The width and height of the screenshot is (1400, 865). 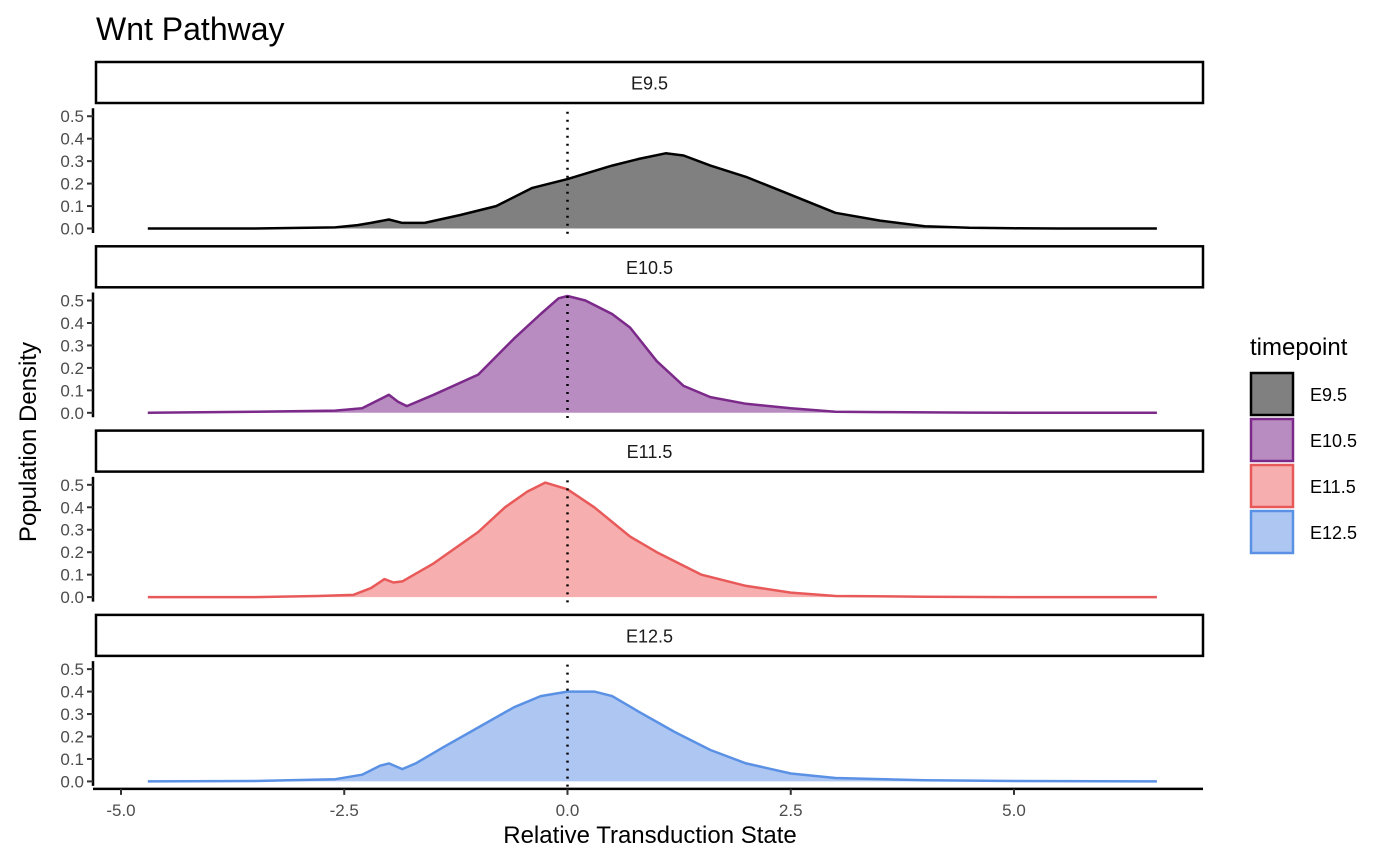 What do you see at coordinates (568, 810) in the screenshot?
I see `x-tick-label: 0.0` at bounding box center [568, 810].